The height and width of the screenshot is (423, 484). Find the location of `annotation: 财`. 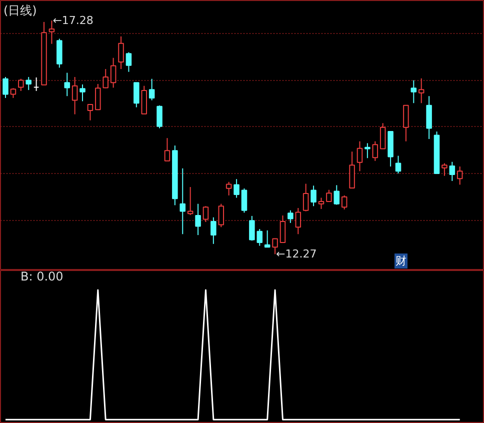

annotation: 财 is located at coordinates (401, 261).